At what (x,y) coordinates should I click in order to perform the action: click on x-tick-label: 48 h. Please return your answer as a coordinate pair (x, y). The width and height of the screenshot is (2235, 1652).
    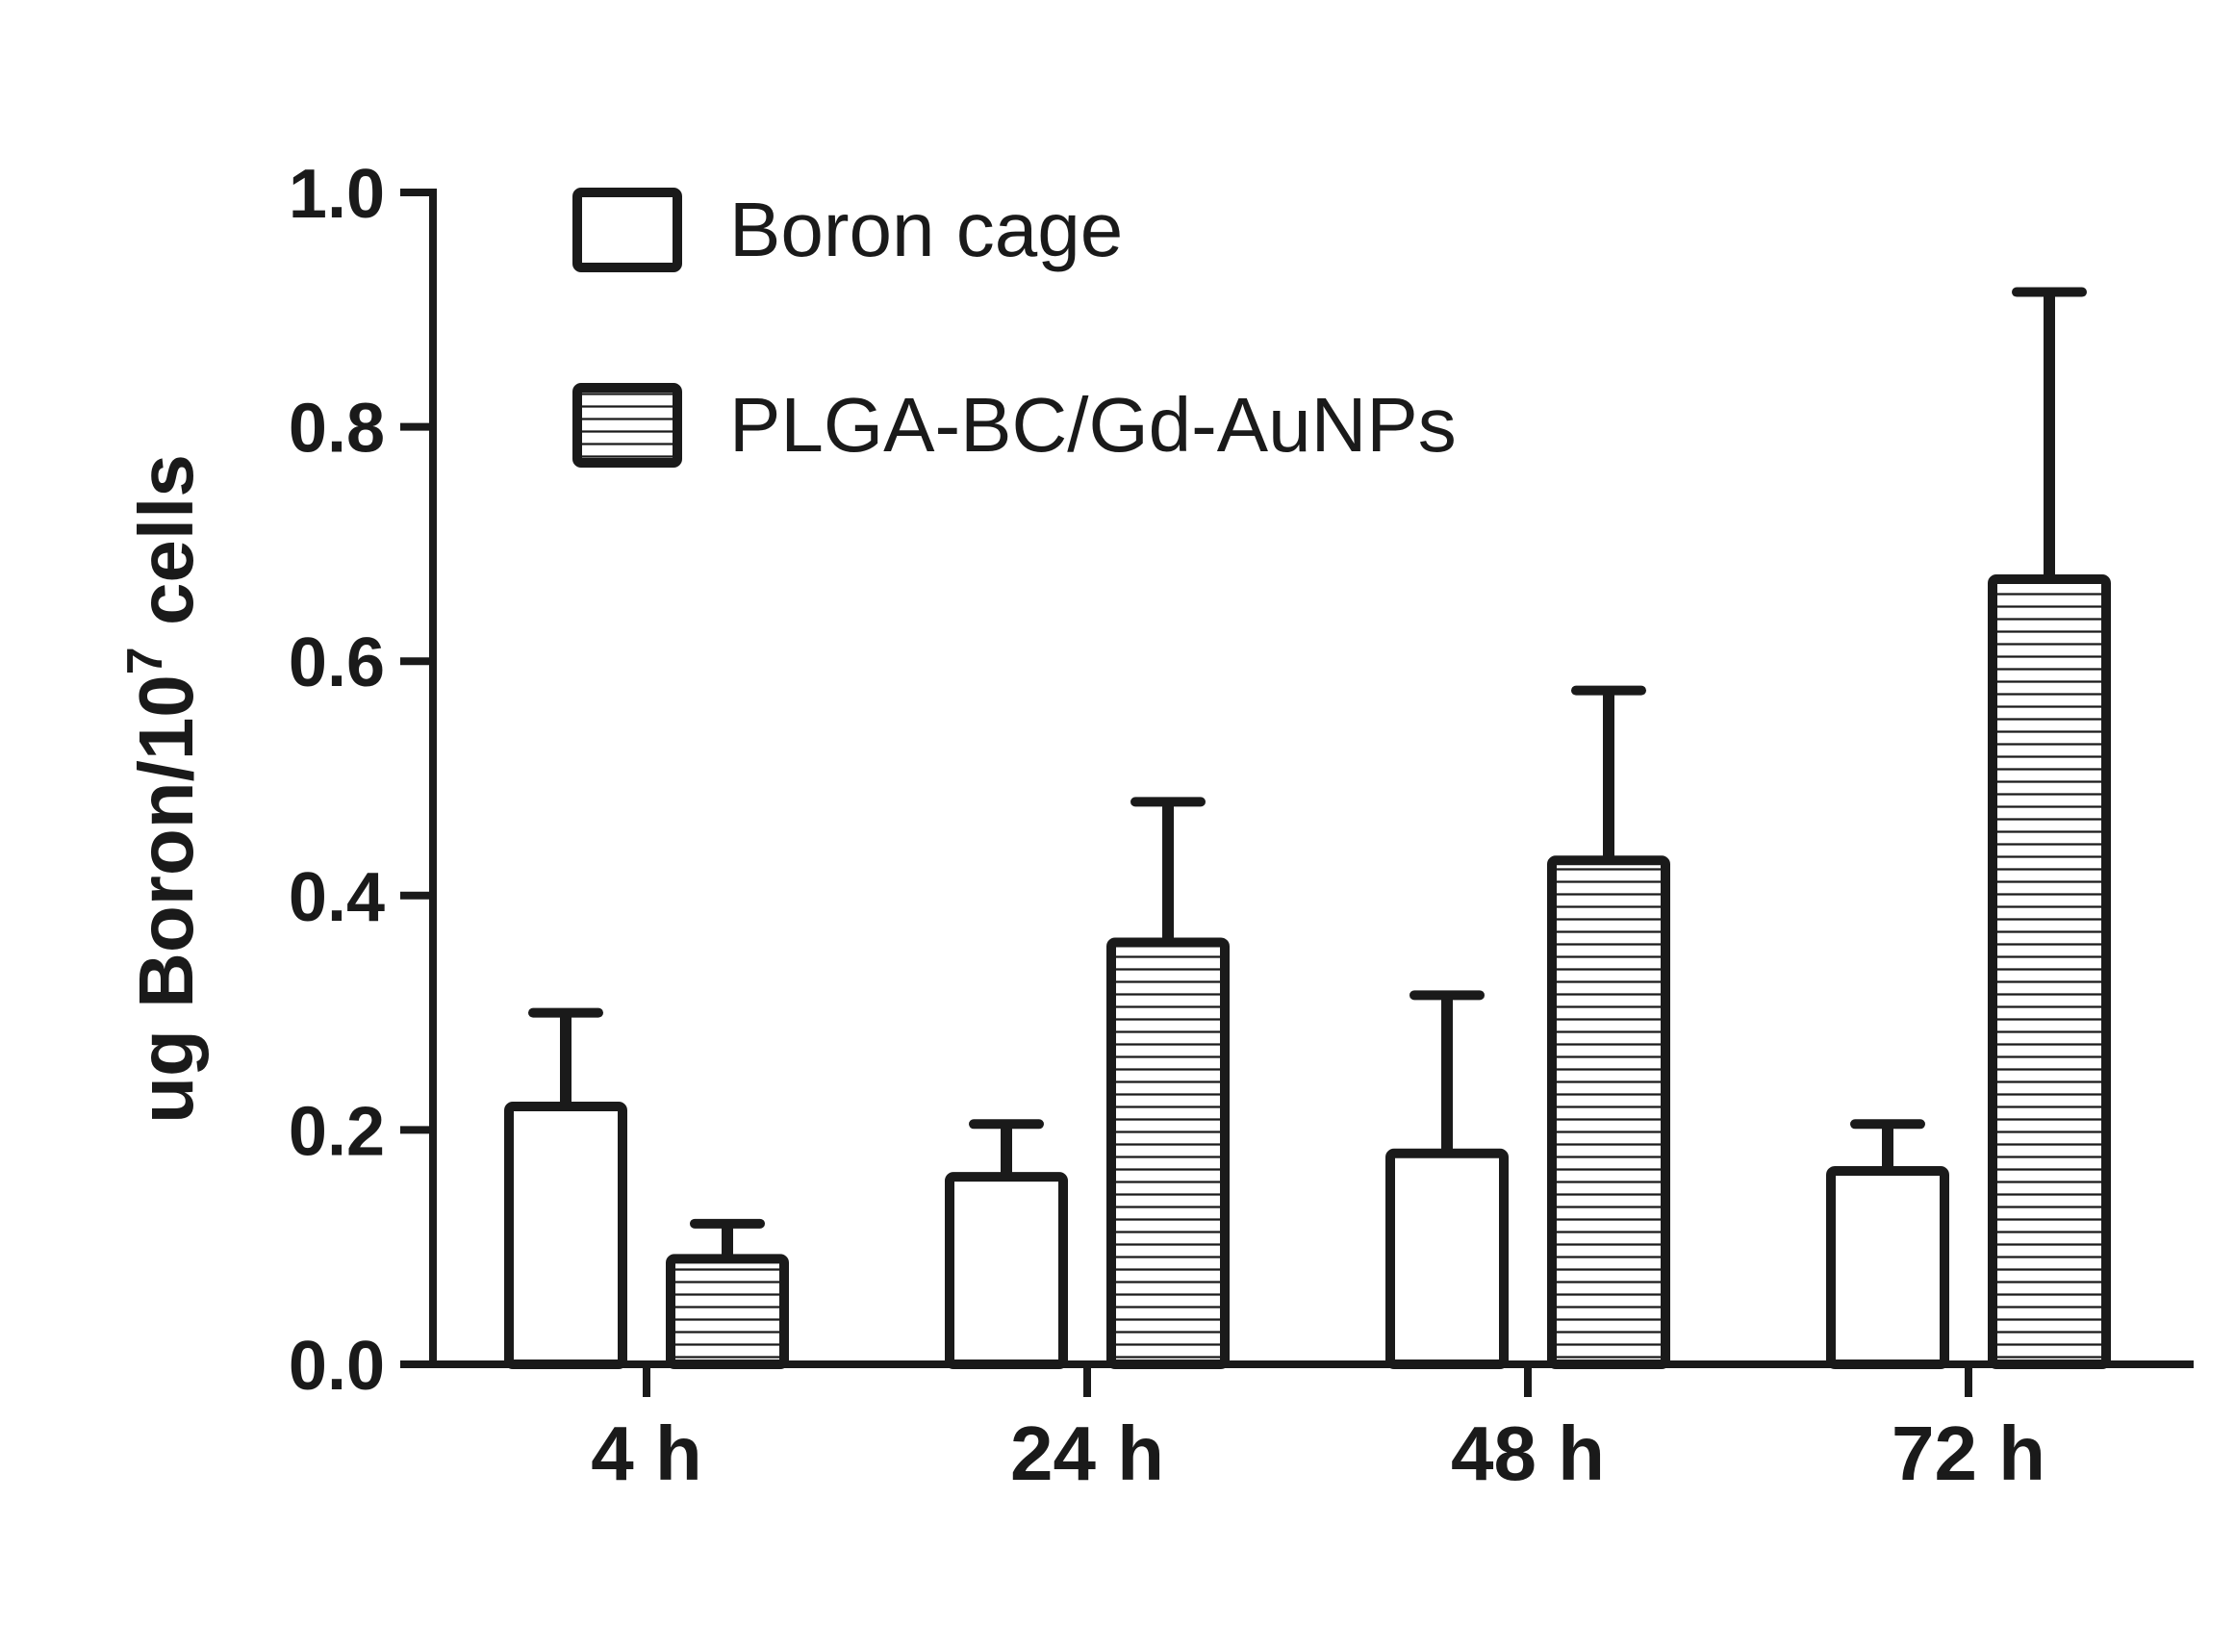
    Looking at the image, I should click on (1528, 1453).